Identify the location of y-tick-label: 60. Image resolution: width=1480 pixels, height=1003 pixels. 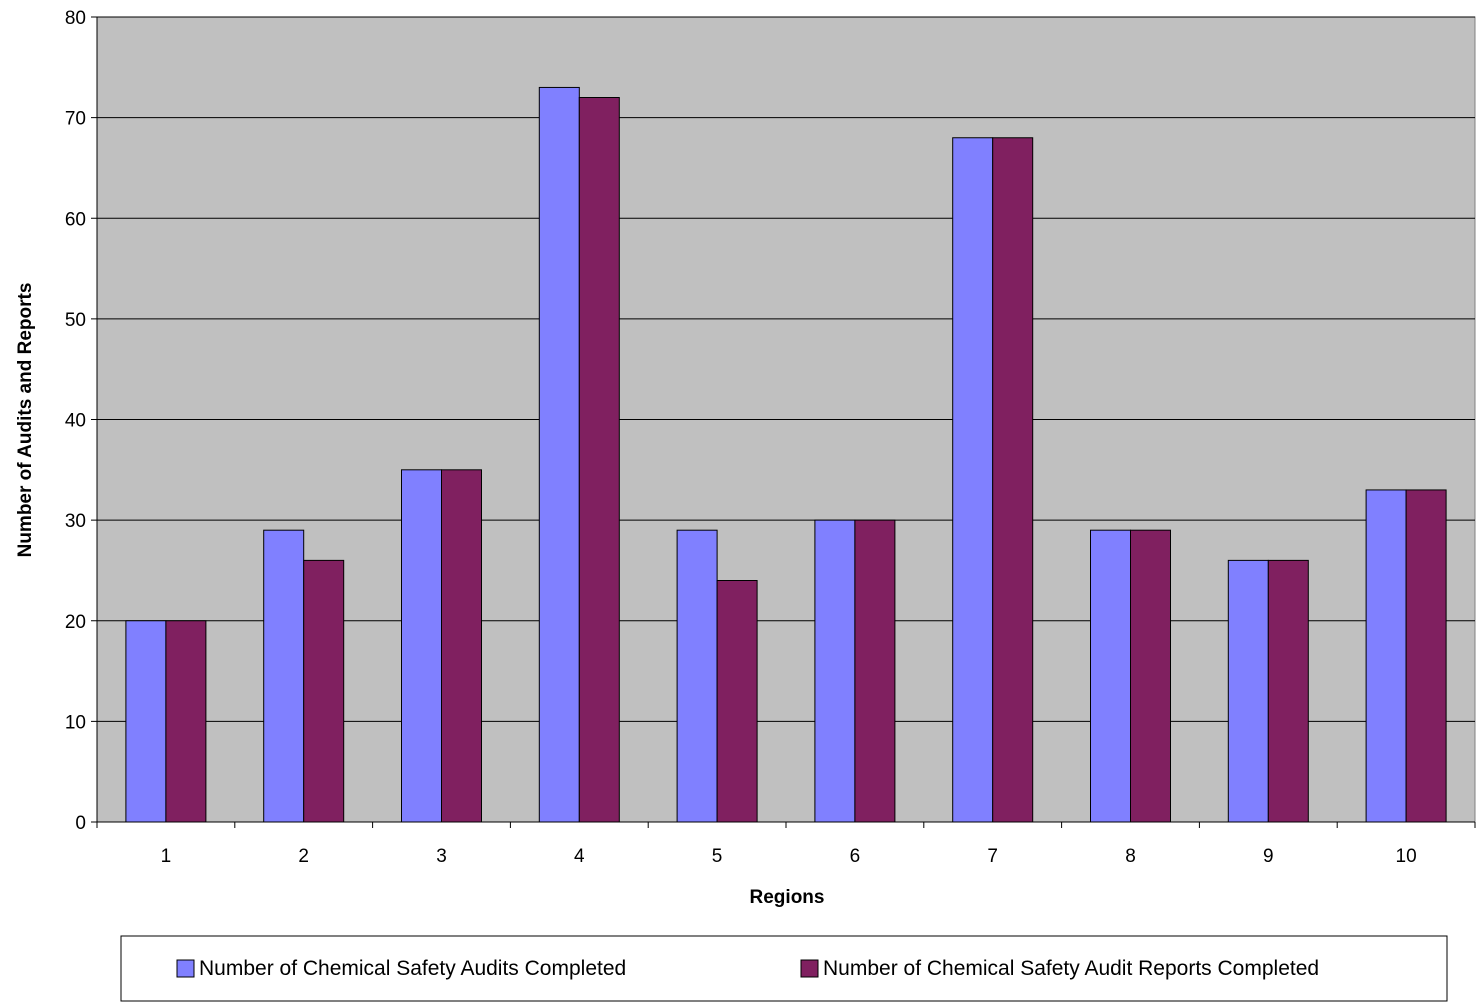
(75, 219).